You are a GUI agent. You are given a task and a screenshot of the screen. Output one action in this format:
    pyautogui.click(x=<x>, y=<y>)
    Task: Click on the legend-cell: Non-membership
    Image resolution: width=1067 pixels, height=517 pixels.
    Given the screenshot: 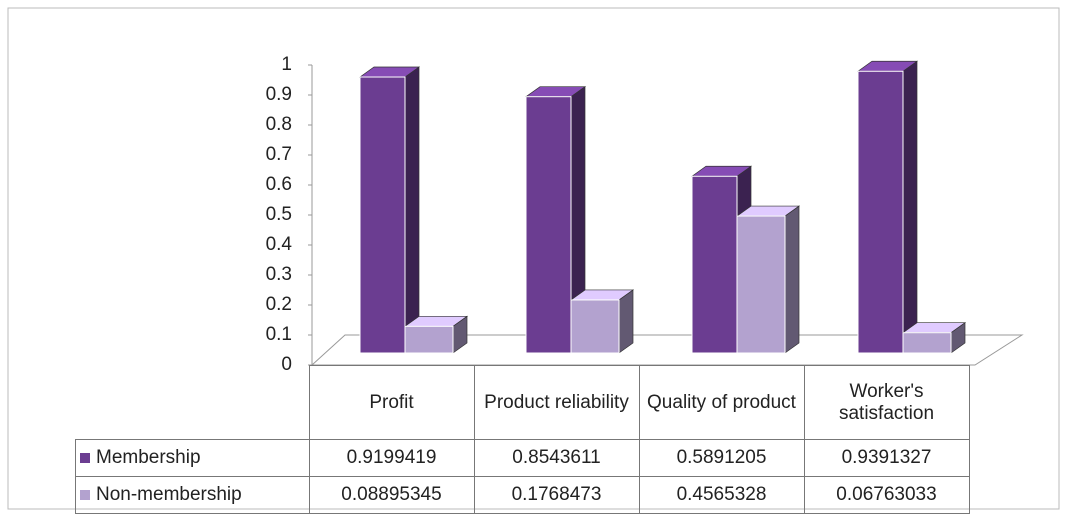 What is the action you would take?
    pyautogui.click(x=192, y=495)
    